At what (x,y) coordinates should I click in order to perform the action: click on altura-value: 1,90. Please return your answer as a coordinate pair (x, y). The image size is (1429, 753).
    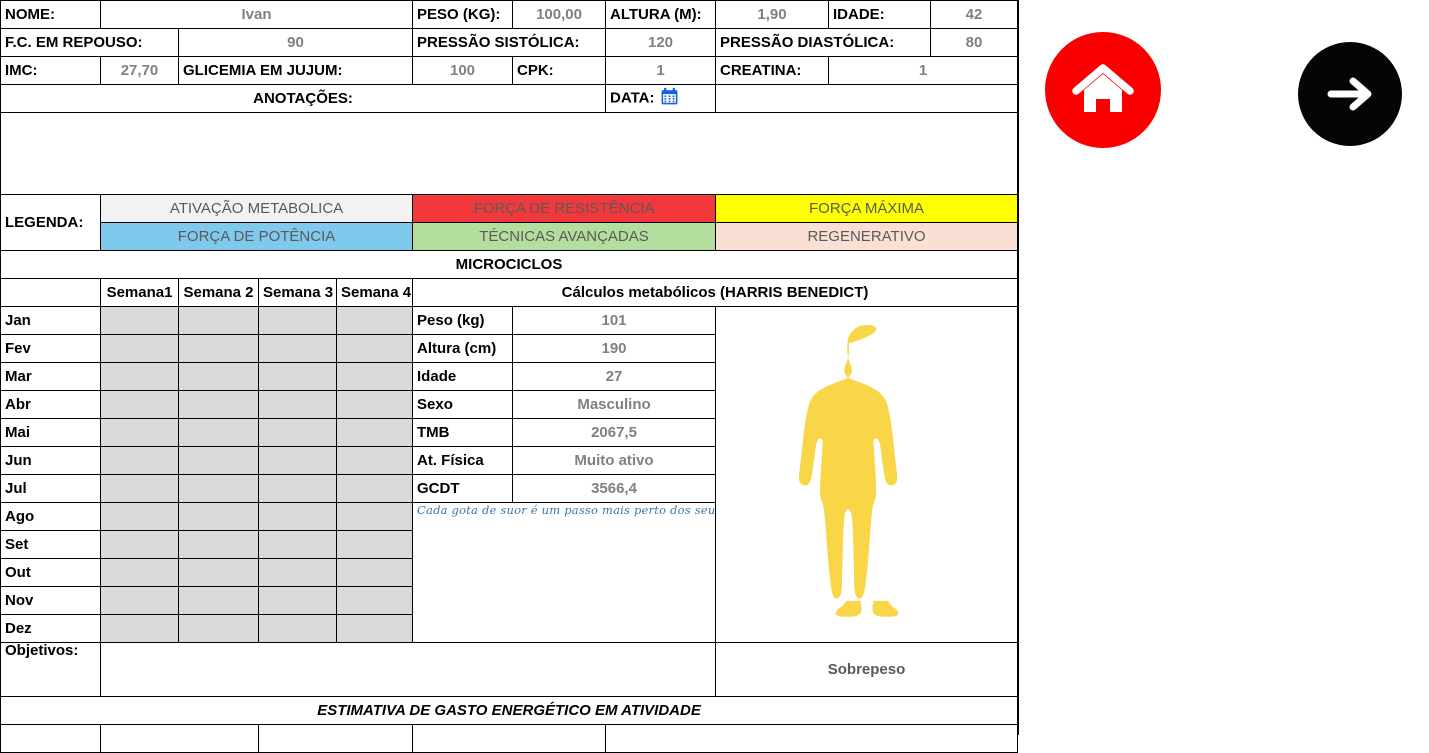
    Looking at the image, I should click on (772, 14).